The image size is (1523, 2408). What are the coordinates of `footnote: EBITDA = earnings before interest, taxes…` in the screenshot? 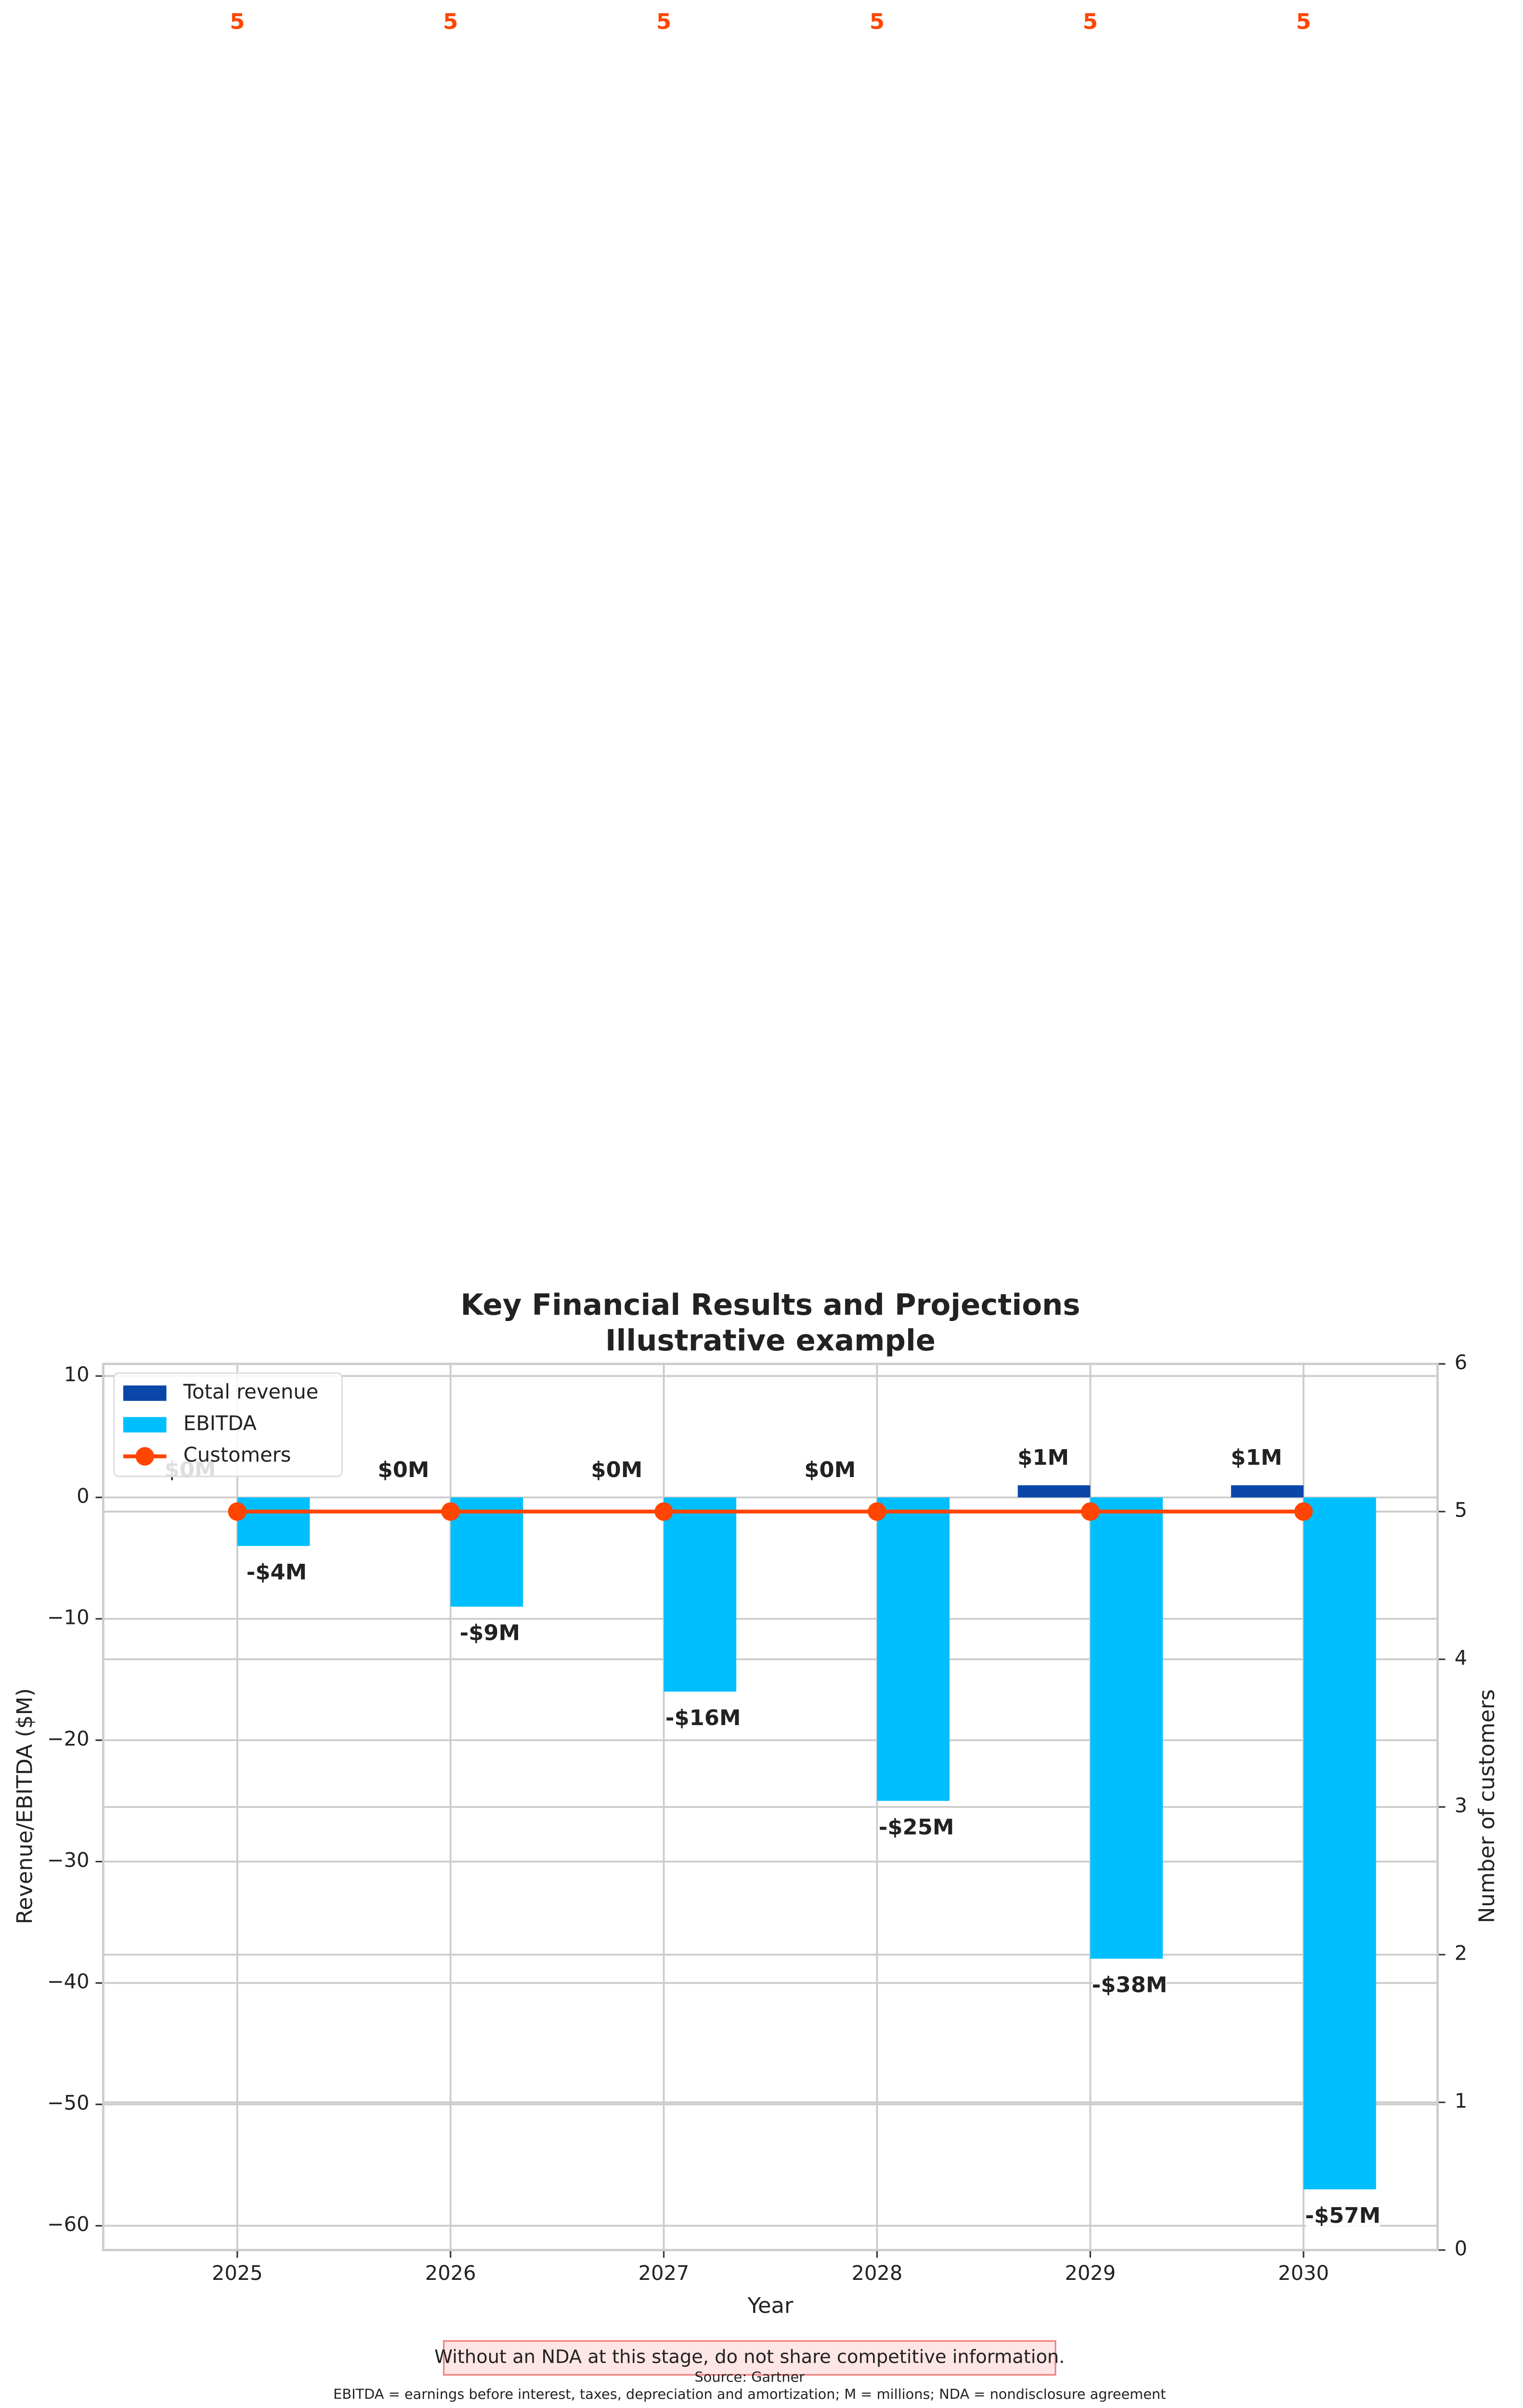 It's located at (749, 2394).